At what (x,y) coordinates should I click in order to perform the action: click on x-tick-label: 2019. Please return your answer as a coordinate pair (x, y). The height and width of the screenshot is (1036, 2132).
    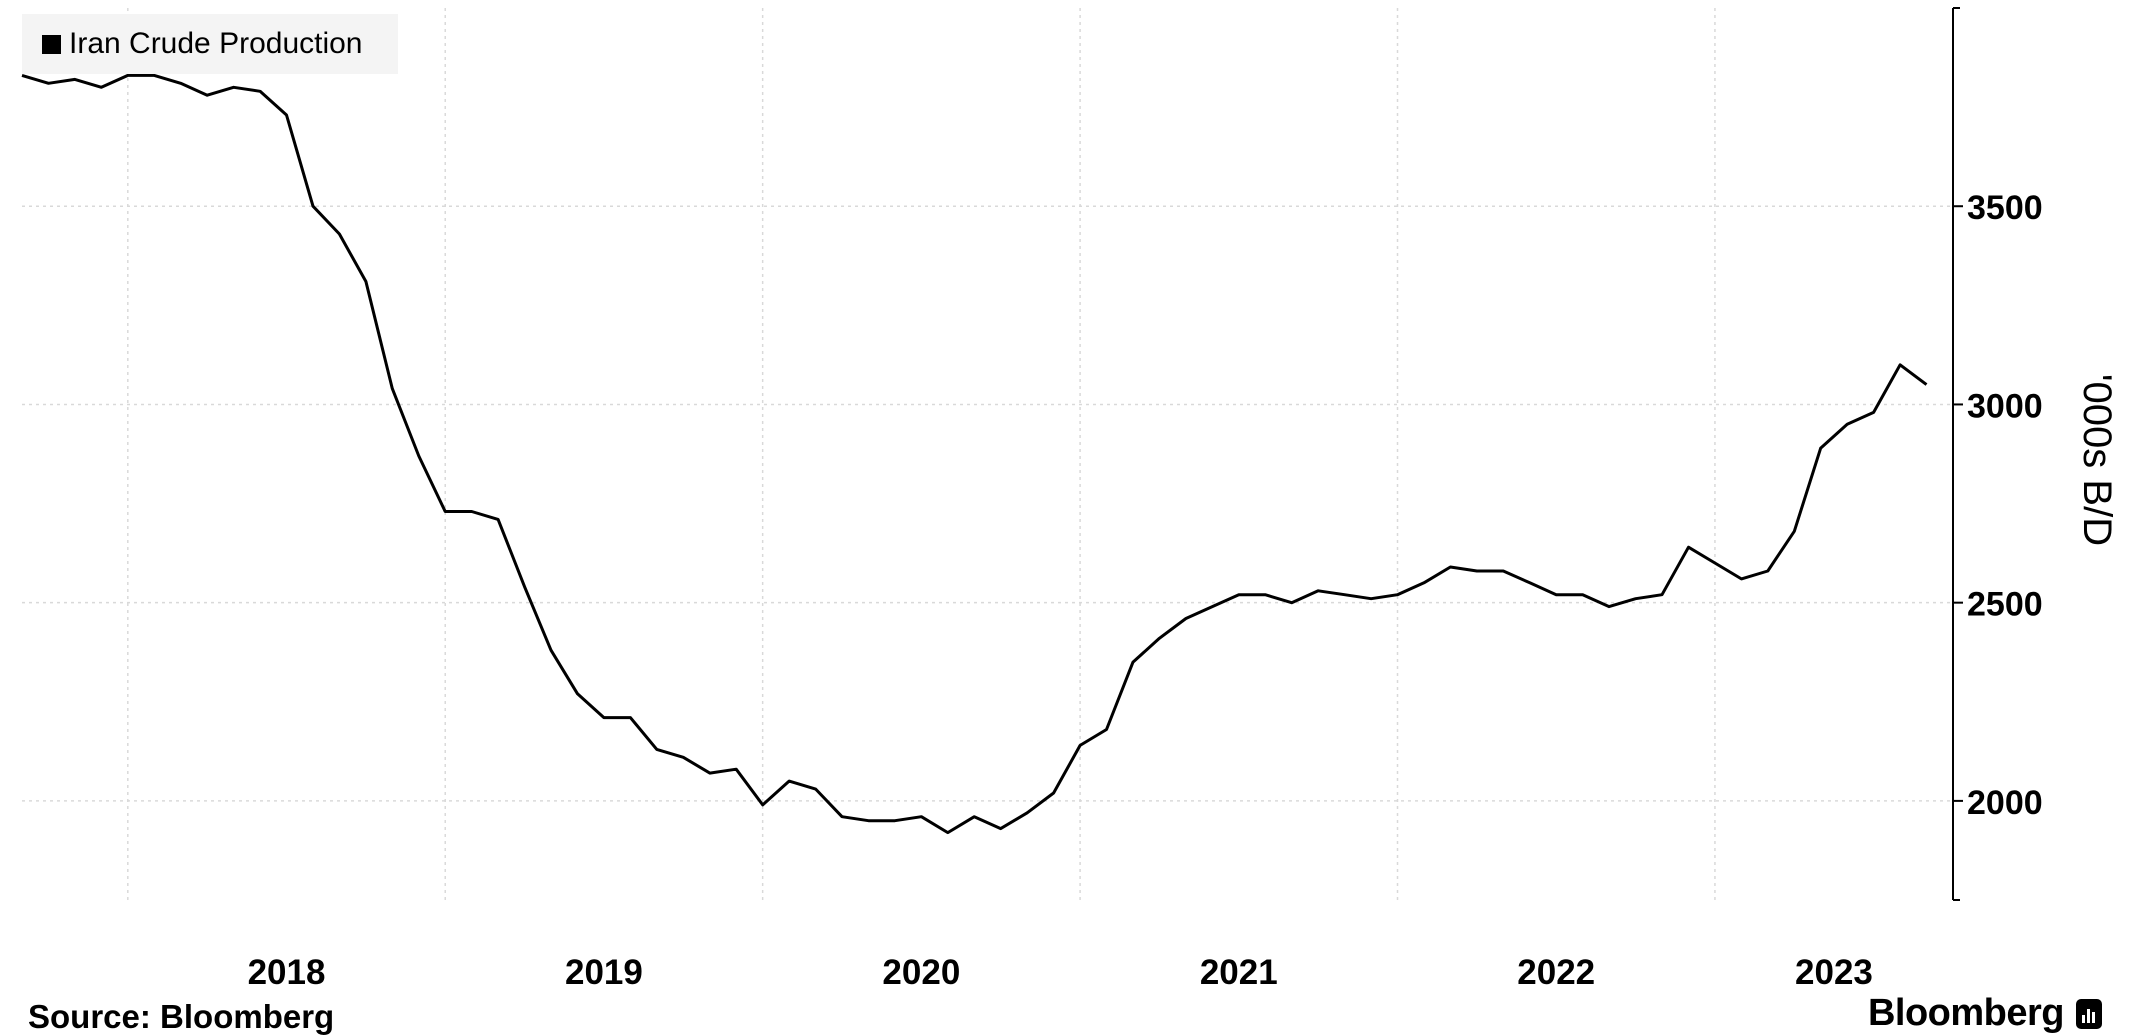
    Looking at the image, I should click on (604, 972).